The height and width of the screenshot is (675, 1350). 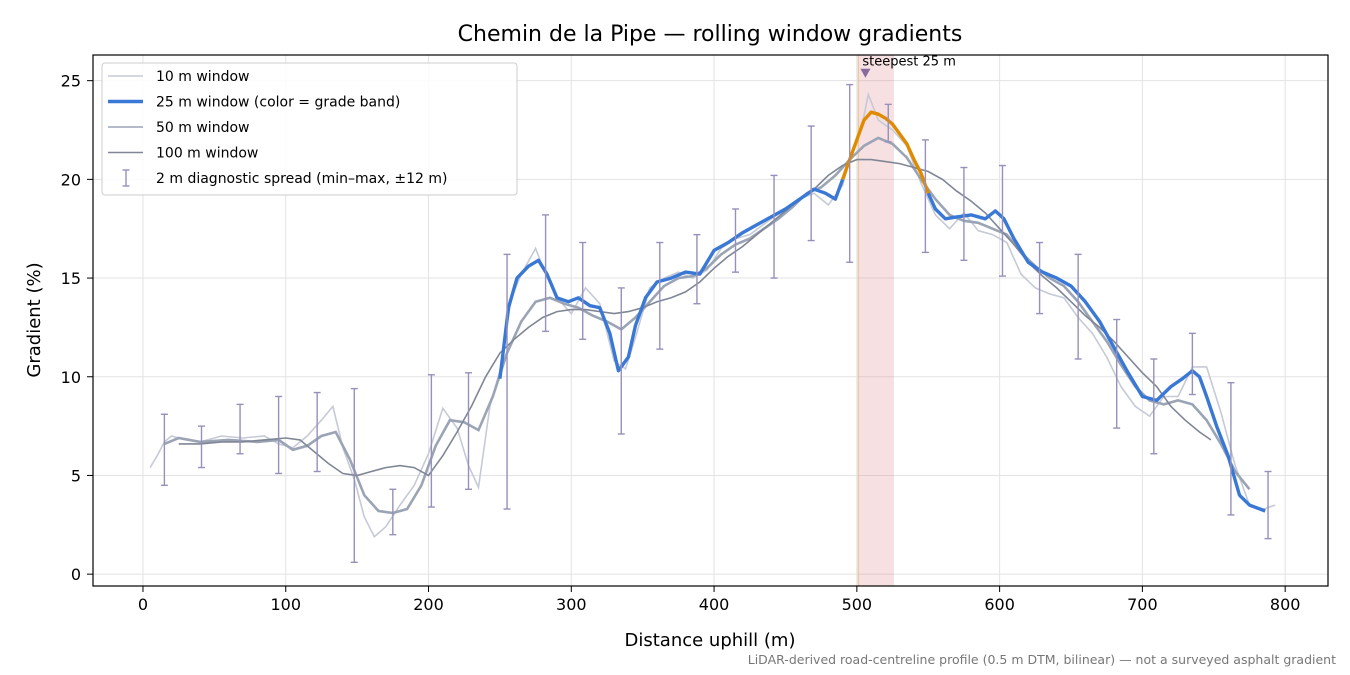 What do you see at coordinates (34, 319) in the screenshot?
I see `y-axis-label: Gradient (%)` at bounding box center [34, 319].